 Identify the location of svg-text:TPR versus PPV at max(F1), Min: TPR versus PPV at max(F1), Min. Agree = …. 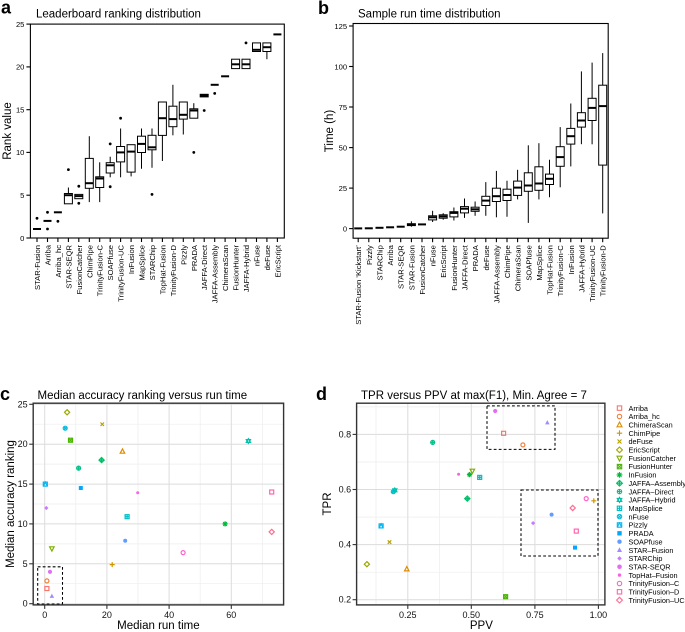
(474, 396).